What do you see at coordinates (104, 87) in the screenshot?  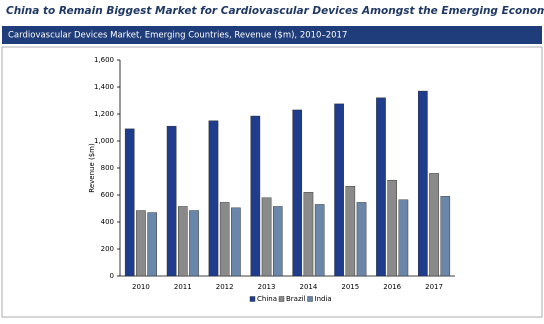 I see `y-tick-label: 1,400` at bounding box center [104, 87].